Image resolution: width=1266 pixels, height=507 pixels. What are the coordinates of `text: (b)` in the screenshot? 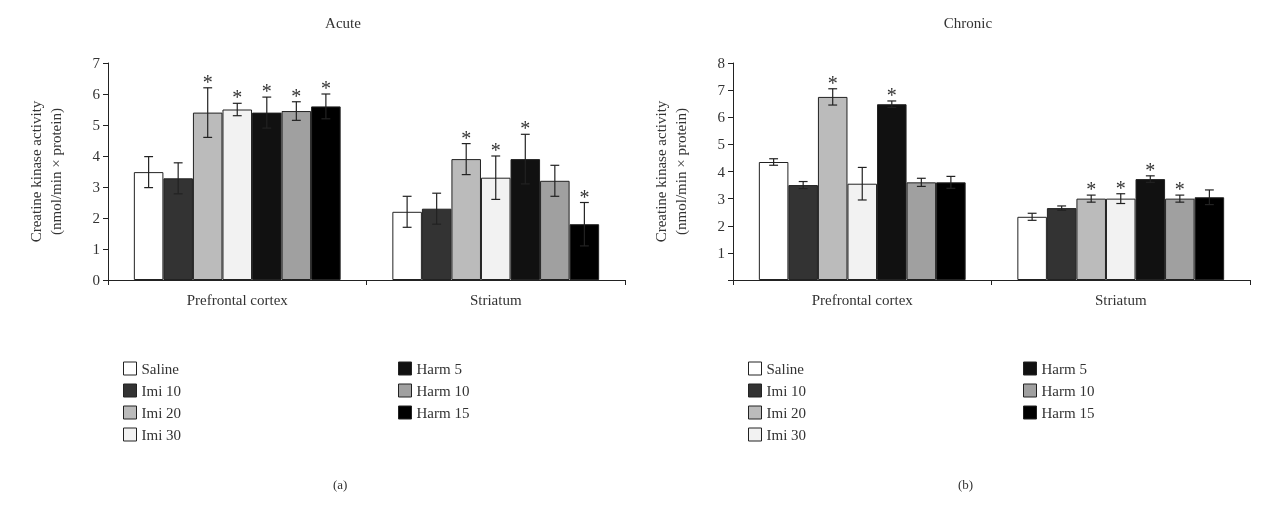 It's located at (966, 484).